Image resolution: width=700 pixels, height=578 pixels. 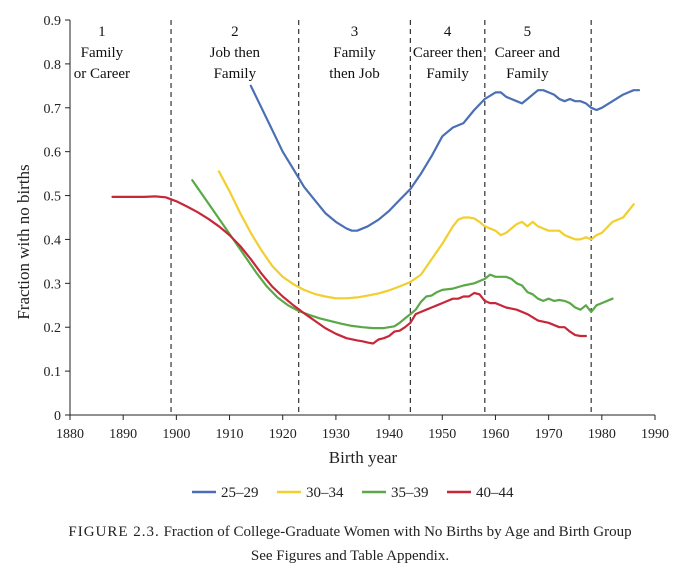 What do you see at coordinates (57, 416) in the screenshot?
I see `y-tick-label: 0` at bounding box center [57, 416].